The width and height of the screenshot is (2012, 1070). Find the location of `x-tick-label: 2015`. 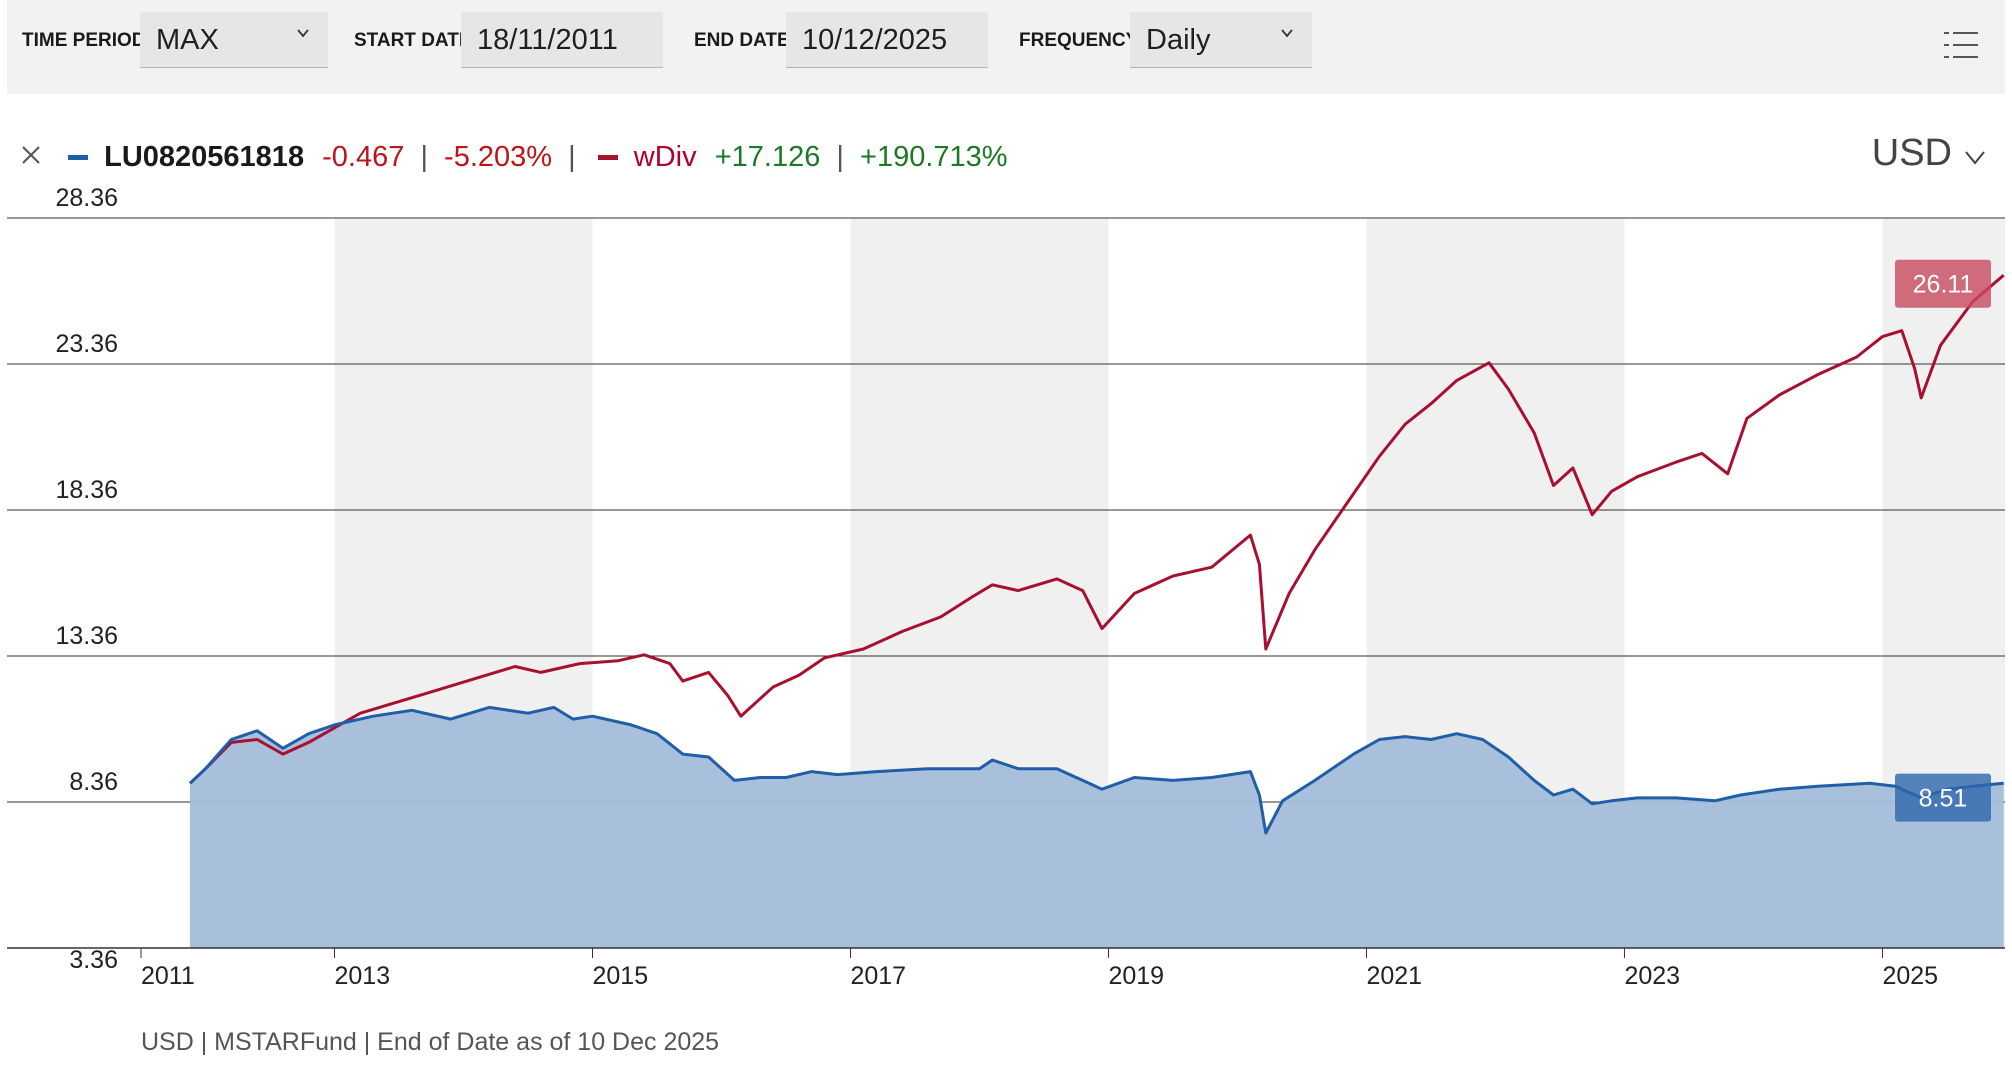

x-tick-label: 2015 is located at coordinates (620, 976).